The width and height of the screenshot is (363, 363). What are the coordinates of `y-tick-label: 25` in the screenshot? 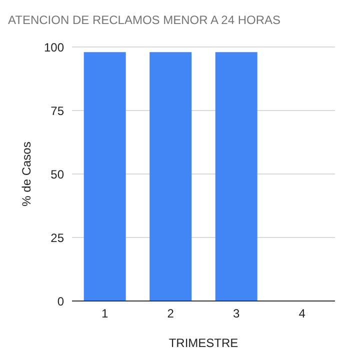 It's located at (57, 237).